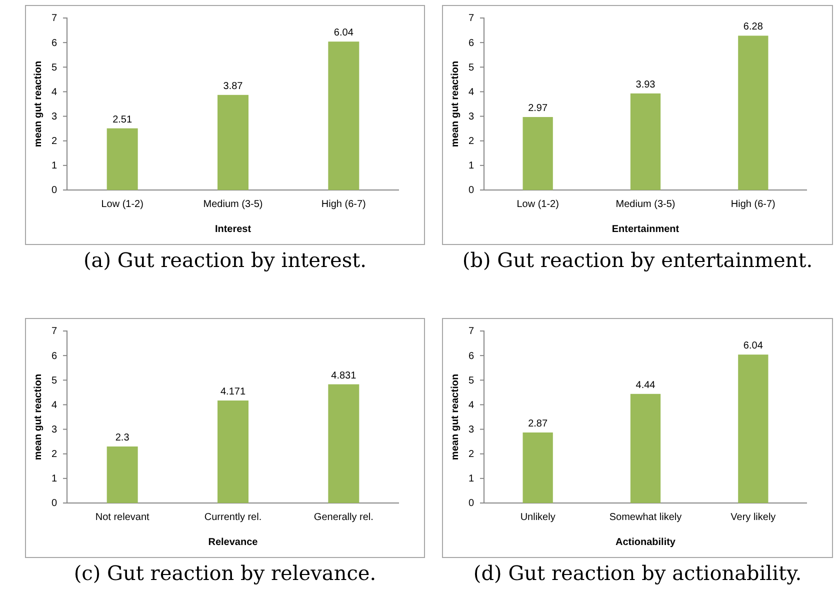 The height and width of the screenshot is (601, 834). What do you see at coordinates (753, 27) in the screenshot?
I see `data-label: 6.28` at bounding box center [753, 27].